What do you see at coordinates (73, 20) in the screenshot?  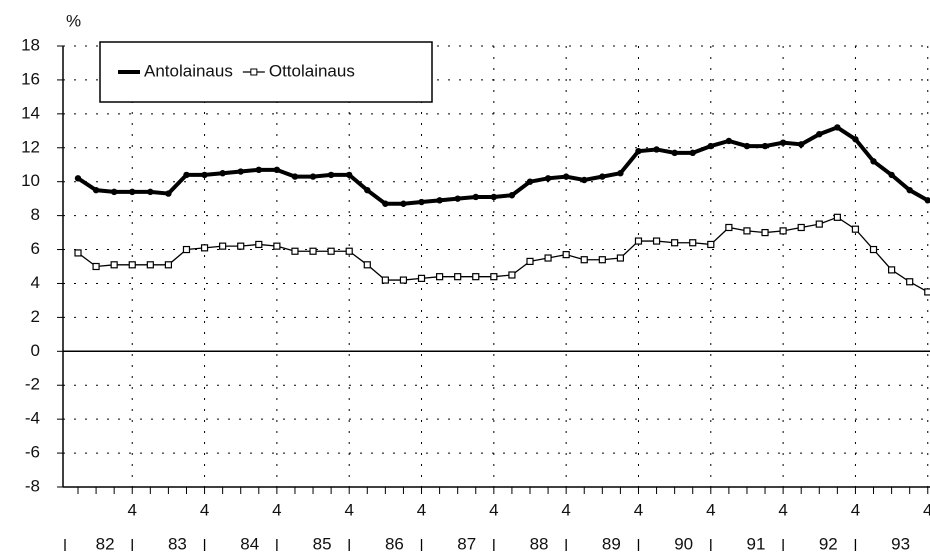 I see `y-axis-label: %` at bounding box center [73, 20].